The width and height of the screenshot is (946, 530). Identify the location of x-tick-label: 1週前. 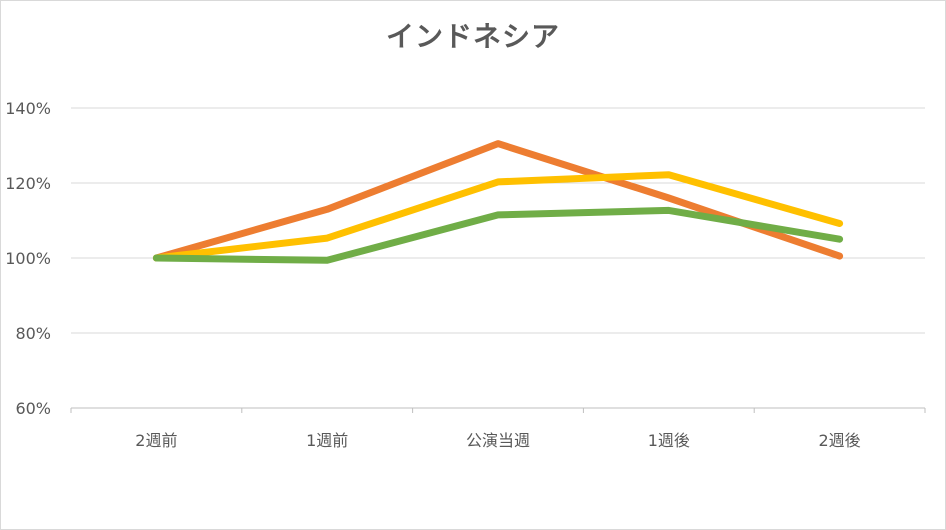
(327, 440).